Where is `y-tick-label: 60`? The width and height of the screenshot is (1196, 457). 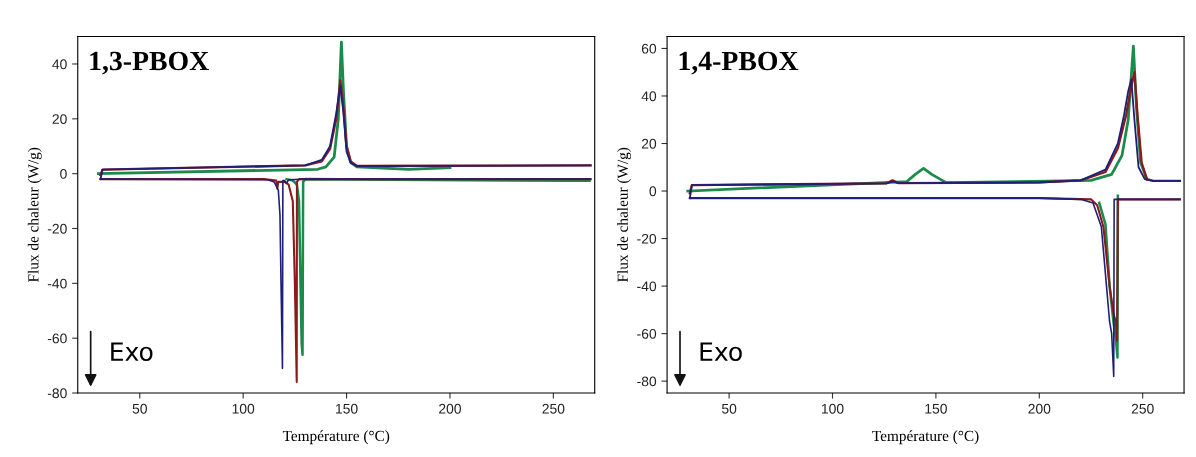 y-tick-label: 60 is located at coordinates (649, 48).